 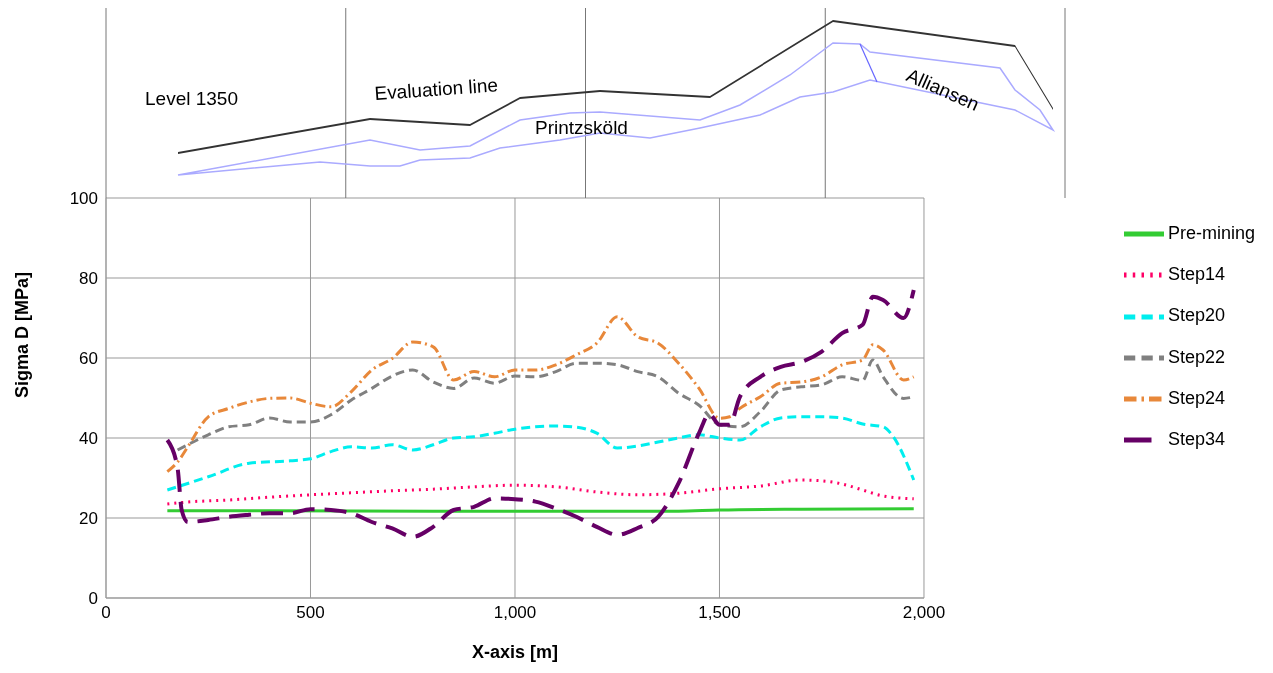 I want to click on text: Level 1350, so click(x=191, y=98).